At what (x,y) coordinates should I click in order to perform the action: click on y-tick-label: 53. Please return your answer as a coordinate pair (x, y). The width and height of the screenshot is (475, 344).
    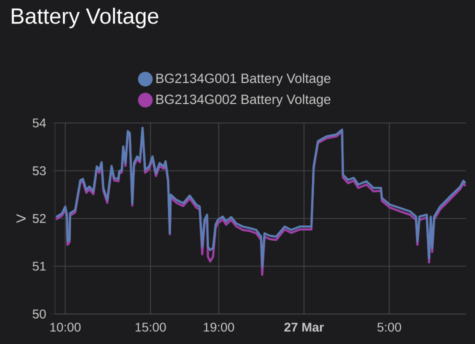
    Looking at the image, I should click on (39, 171).